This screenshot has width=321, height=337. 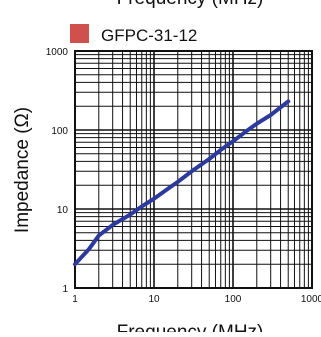 What do you see at coordinates (79, 33) in the screenshot?
I see `legend-swatch` at bounding box center [79, 33].